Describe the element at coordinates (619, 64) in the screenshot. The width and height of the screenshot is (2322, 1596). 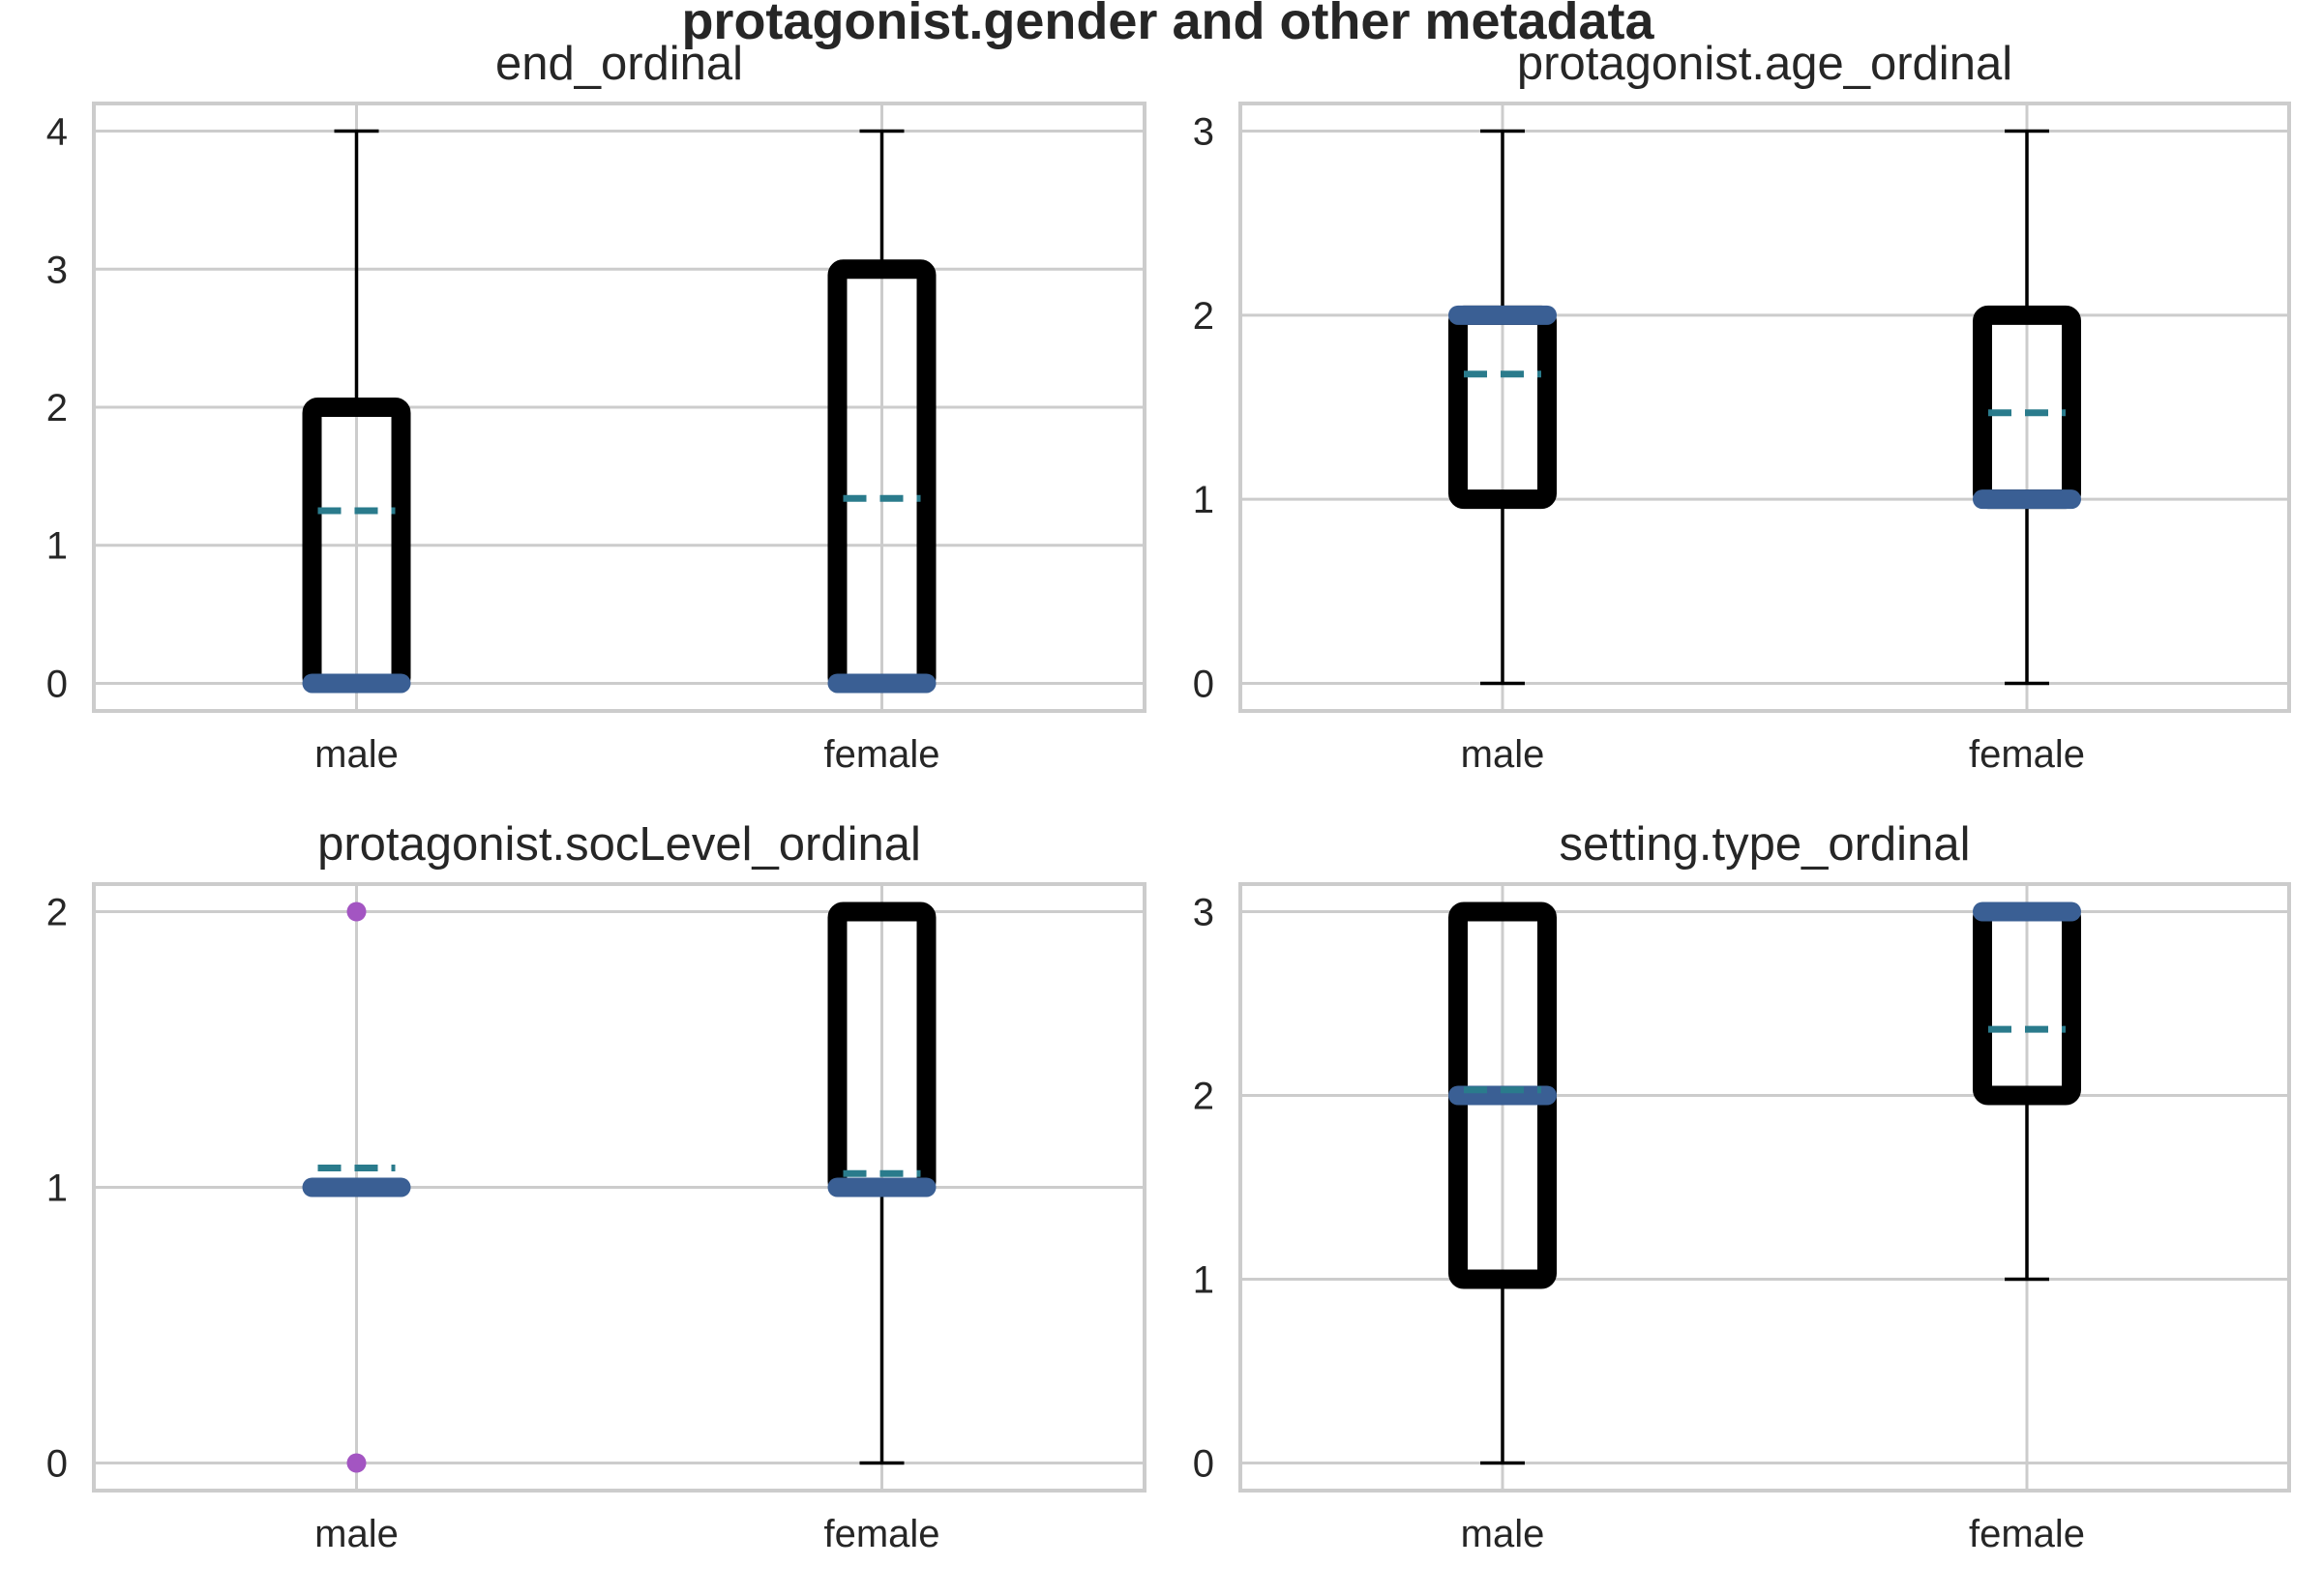
I see `subplot-title: end_ordinal` at that location.